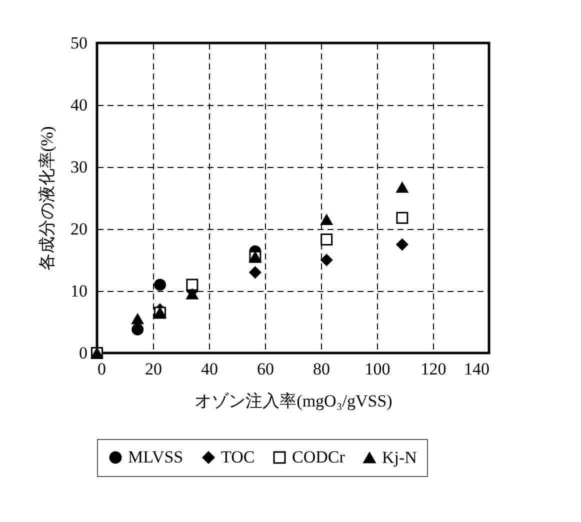  What do you see at coordinates (156, 457) in the screenshot?
I see `legend-label: MLVSS` at bounding box center [156, 457].